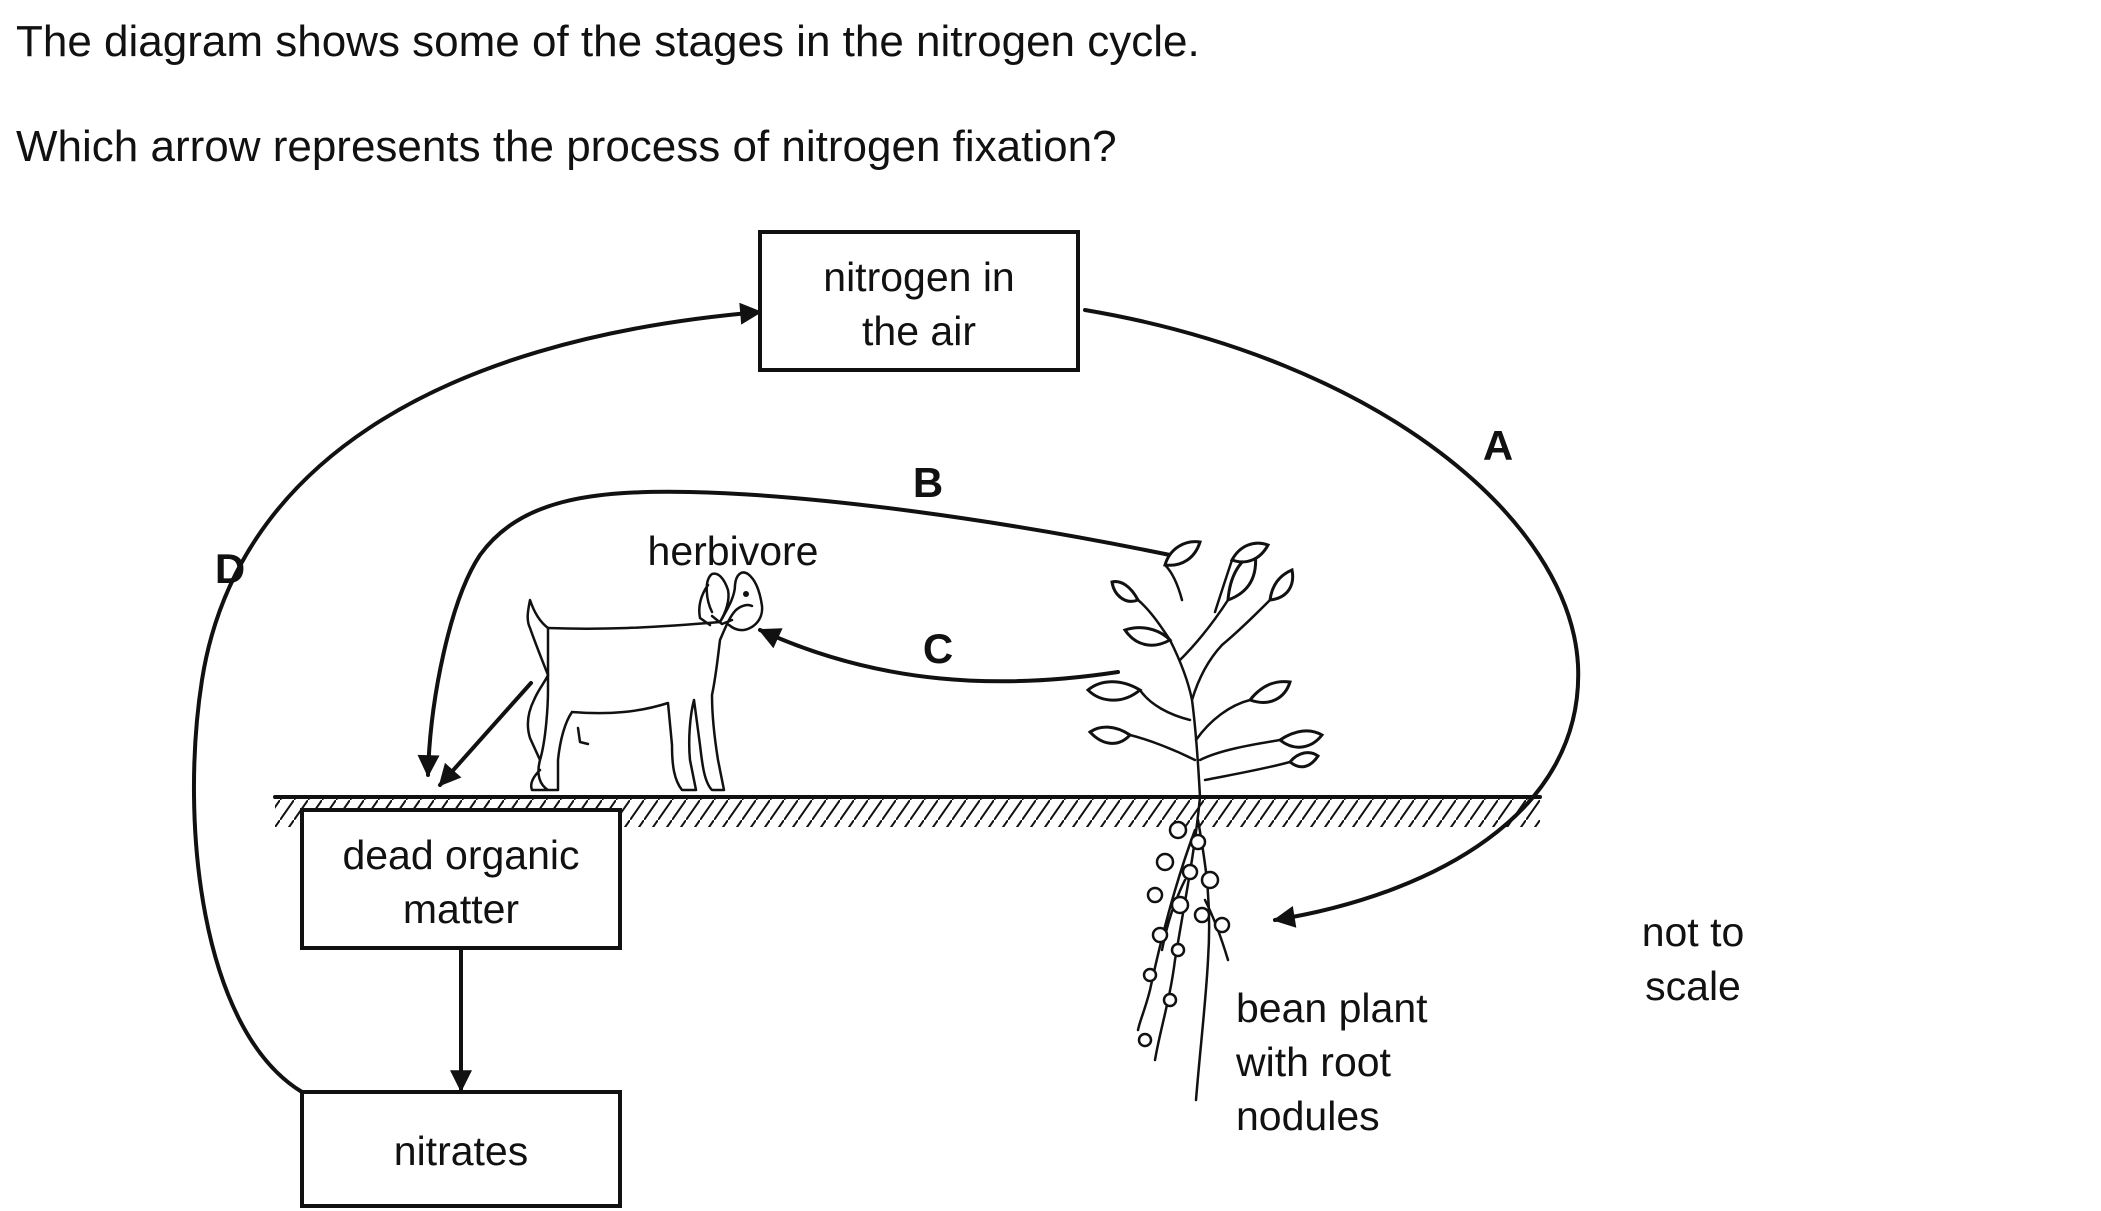  I want to click on arrow-c, so click(938, 656).